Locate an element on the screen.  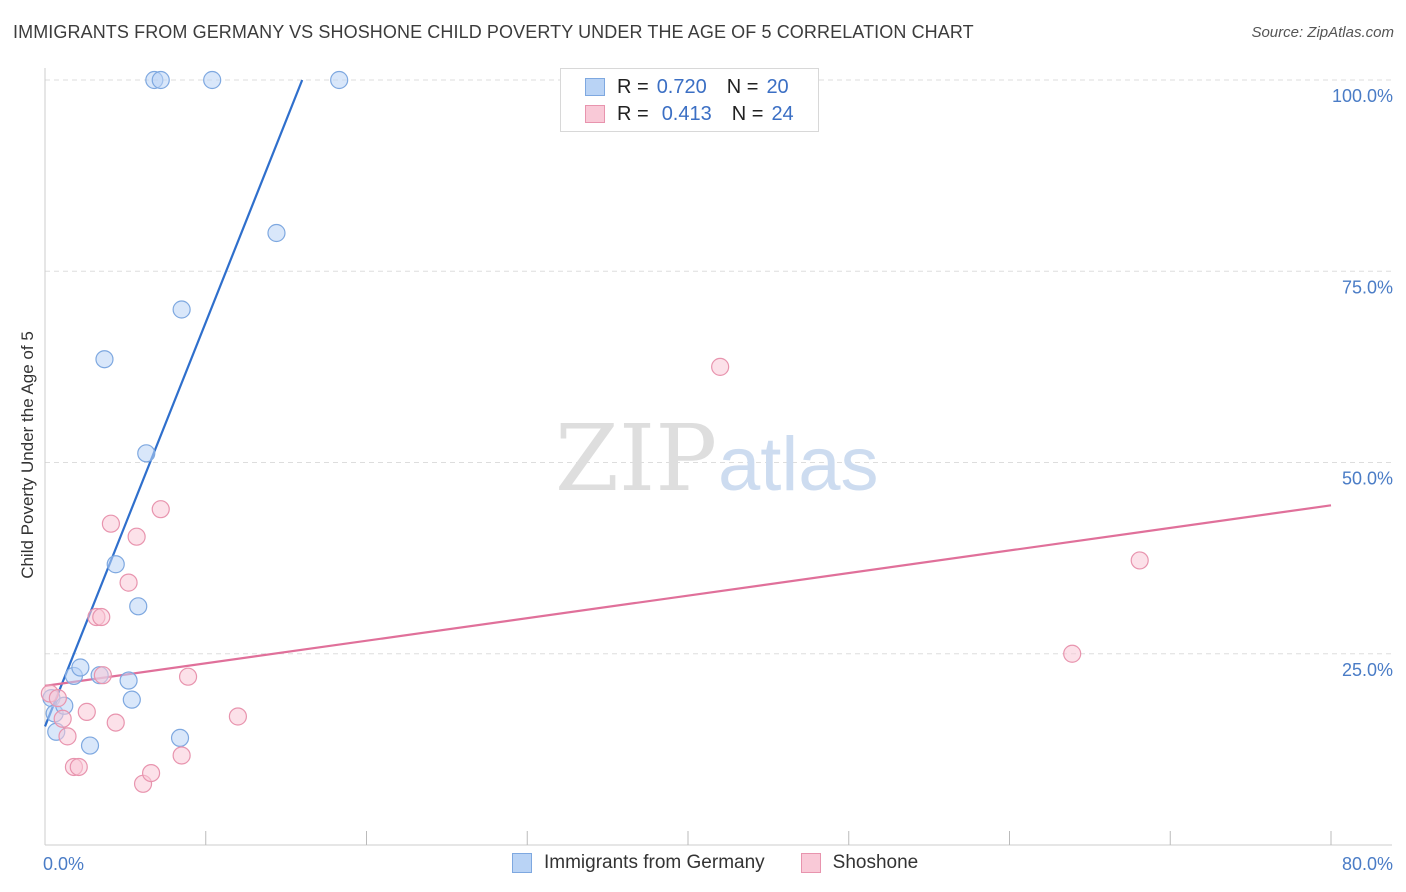
watermark: ZIP atlas is located at coordinates (717, 458).